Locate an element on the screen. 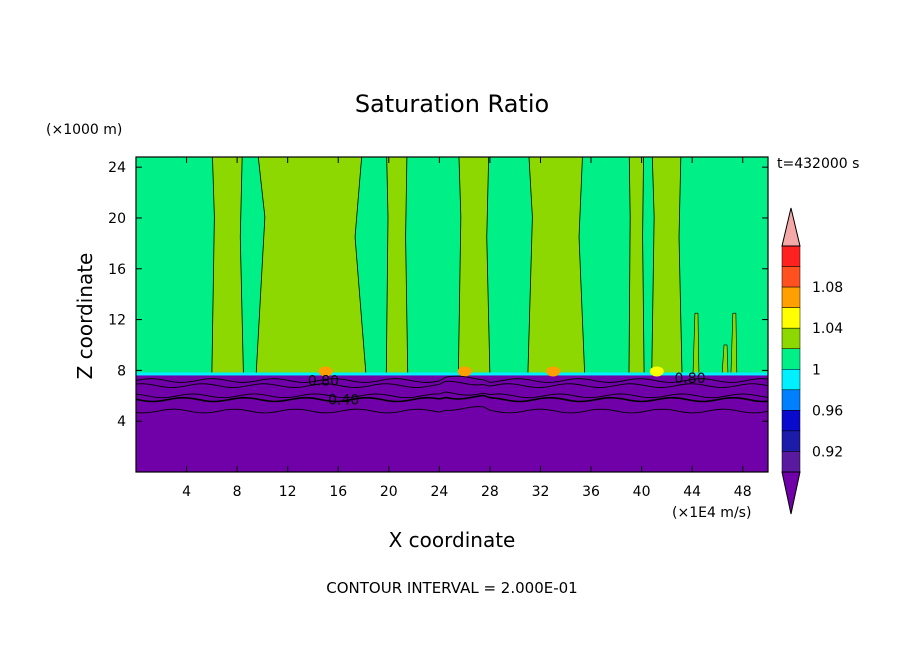 This screenshot has height=654, width=904. colorbar-under-arrow is located at coordinates (791, 493).